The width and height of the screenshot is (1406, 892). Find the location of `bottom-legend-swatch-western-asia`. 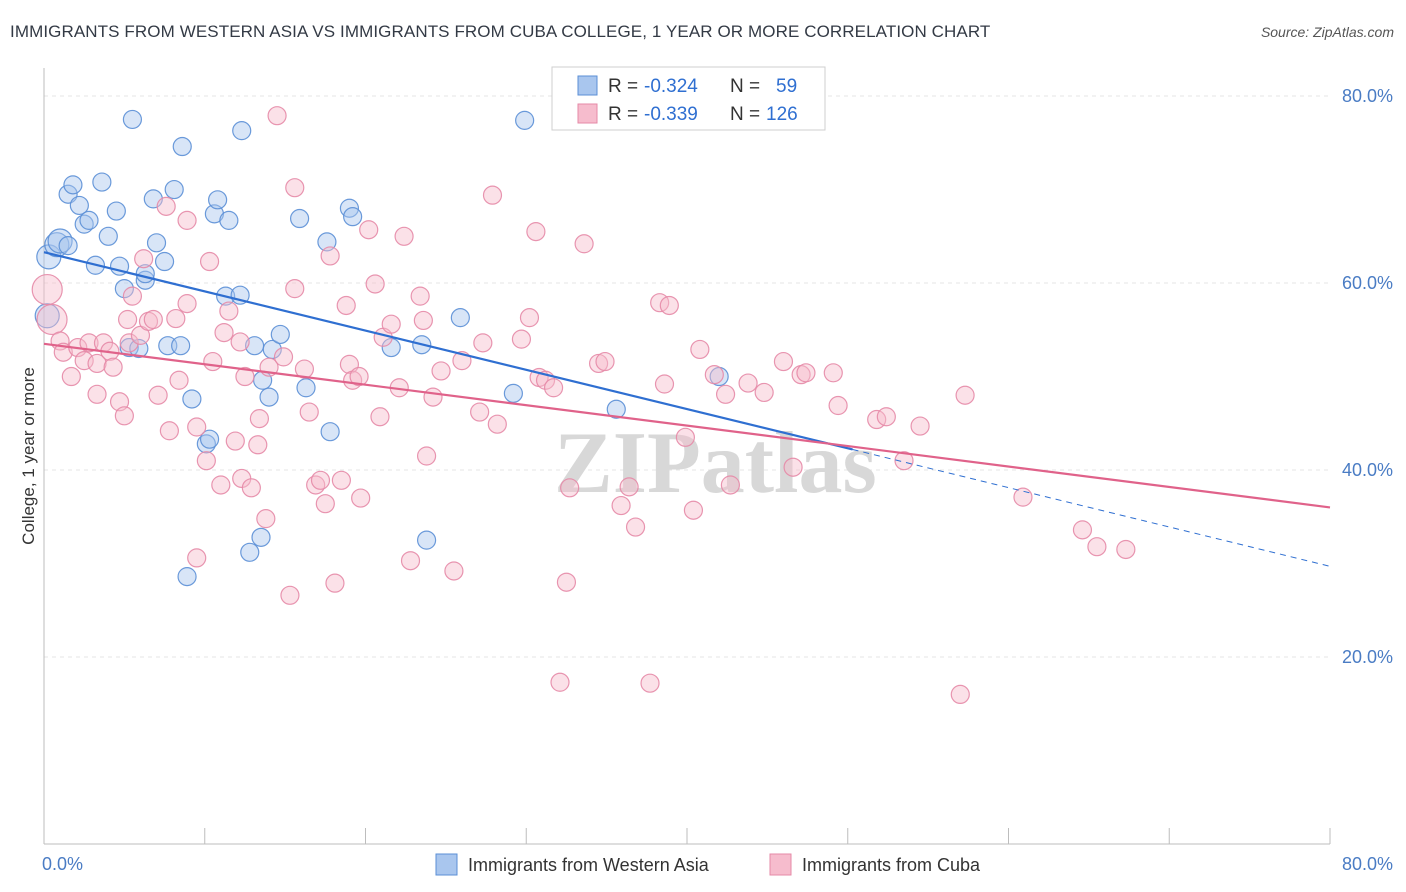

bottom-legend-swatch-western-asia is located at coordinates (446, 864).